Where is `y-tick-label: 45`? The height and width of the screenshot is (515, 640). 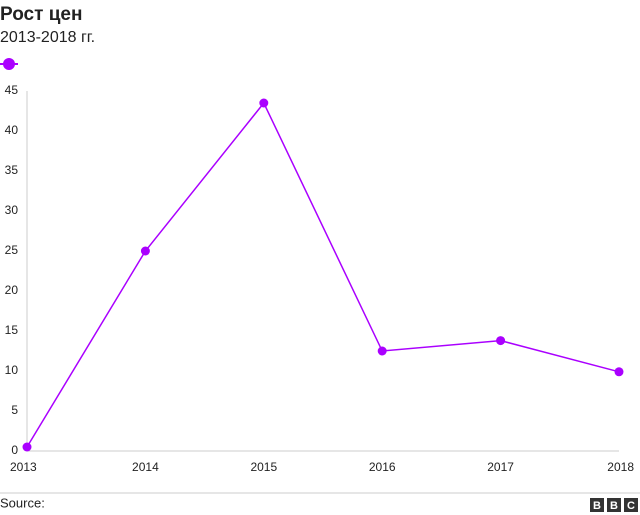 y-tick-label: 45 is located at coordinates (12, 90).